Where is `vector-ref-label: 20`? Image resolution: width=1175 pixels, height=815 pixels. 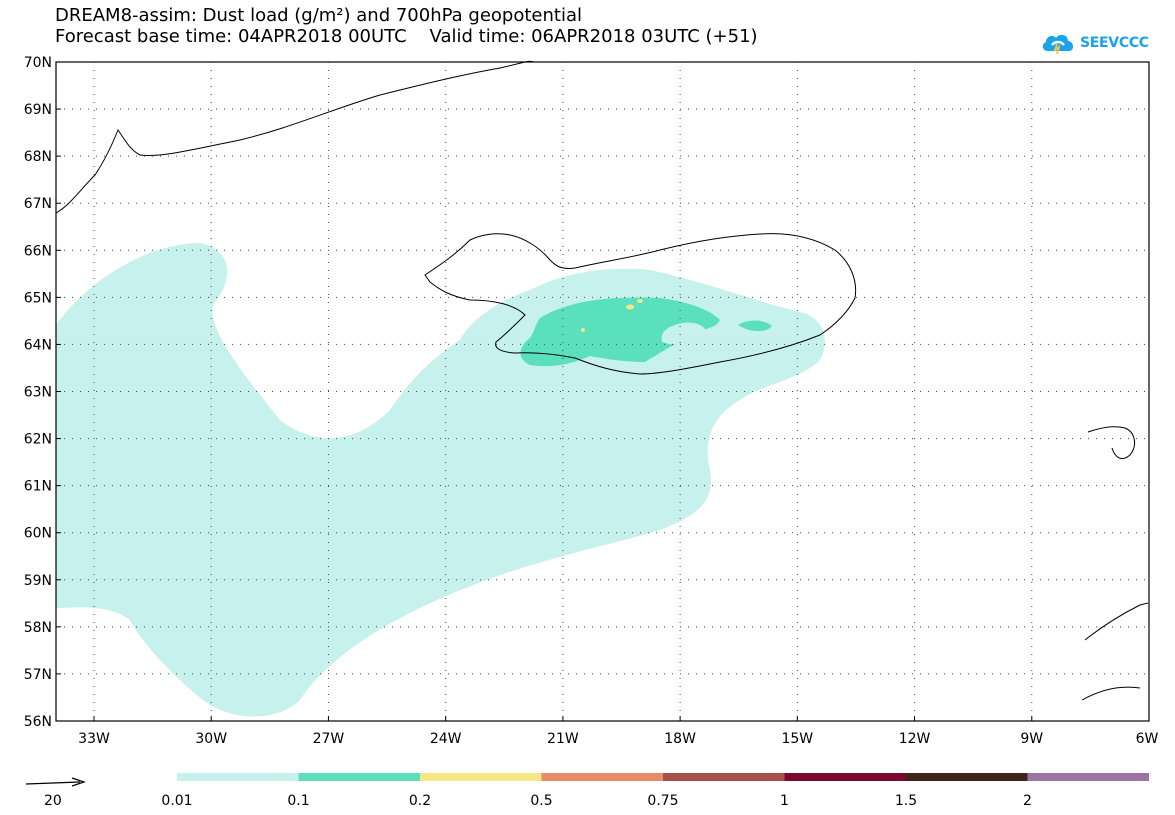
vector-ref-label: 20 is located at coordinates (53, 801).